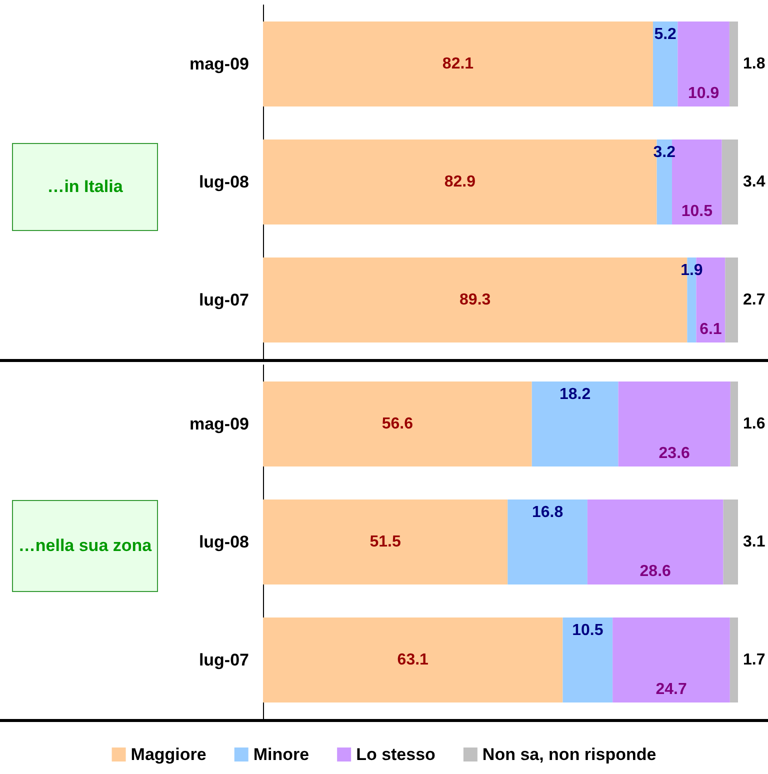 This screenshot has width=768, height=774. I want to click on legend-label: Minore, so click(281, 754).